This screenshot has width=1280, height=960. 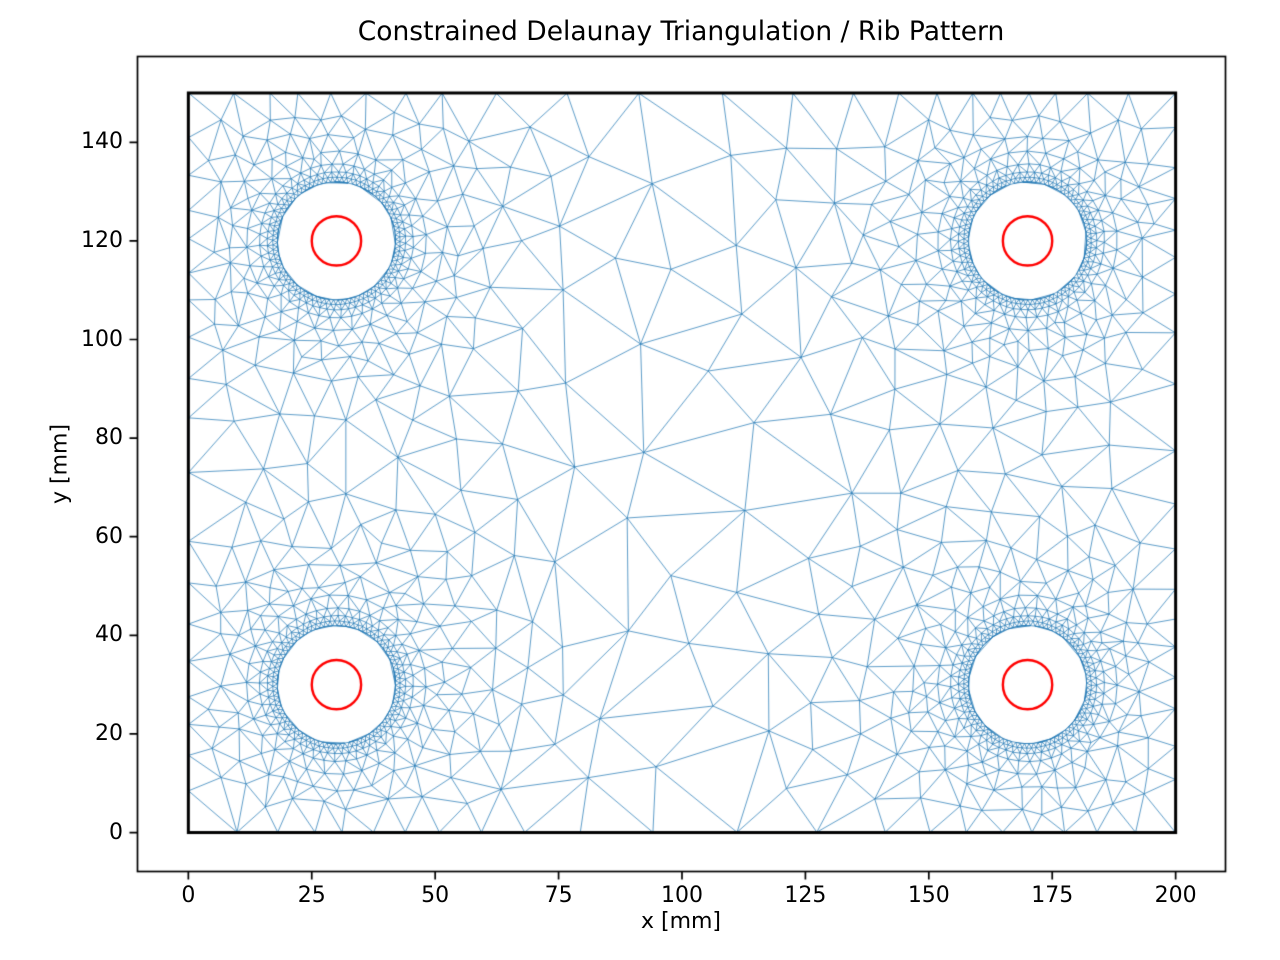 I want to click on x-tick-label: 175, so click(x=1052, y=895).